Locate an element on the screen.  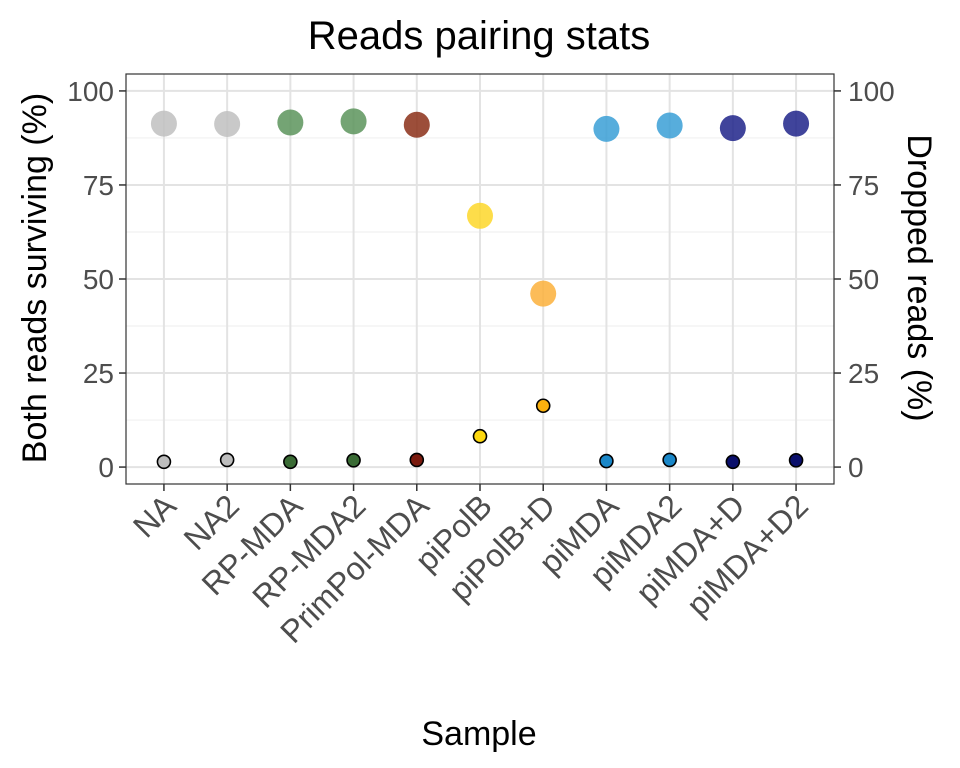
y-tick-label: 75 is located at coordinates (98, 185).